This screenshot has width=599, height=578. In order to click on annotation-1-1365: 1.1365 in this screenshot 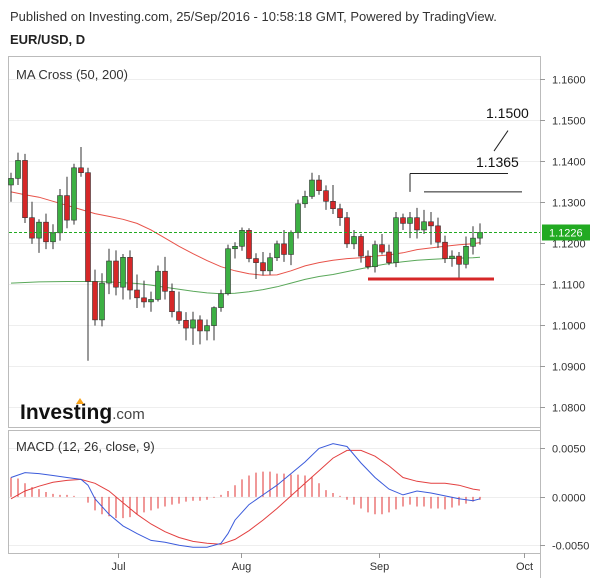, I will do `click(497, 162)`.